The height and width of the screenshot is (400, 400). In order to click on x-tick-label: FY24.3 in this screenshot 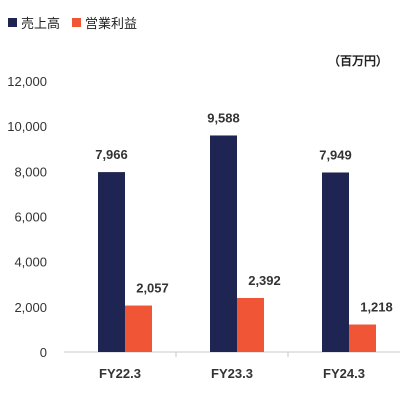, I will do `click(344, 373)`.